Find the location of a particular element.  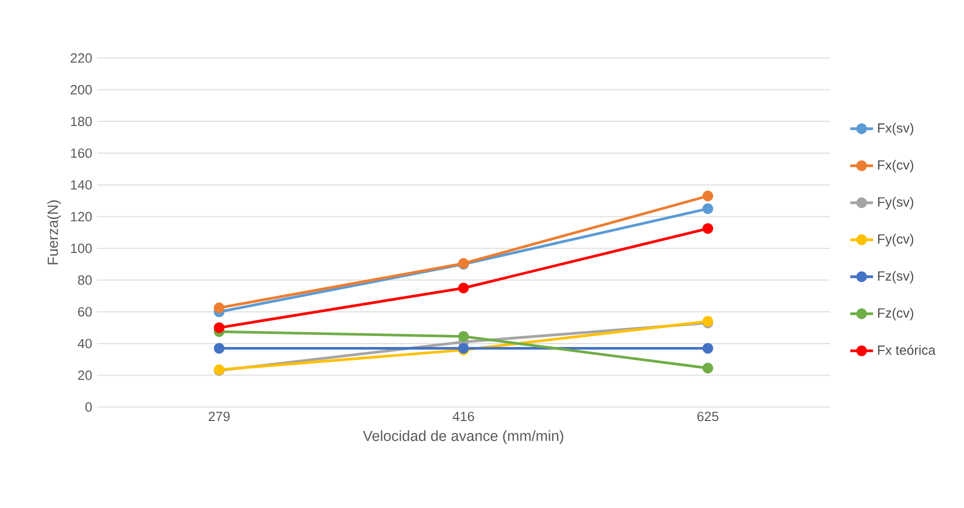

y-tick-label: 60 is located at coordinates (85, 312).